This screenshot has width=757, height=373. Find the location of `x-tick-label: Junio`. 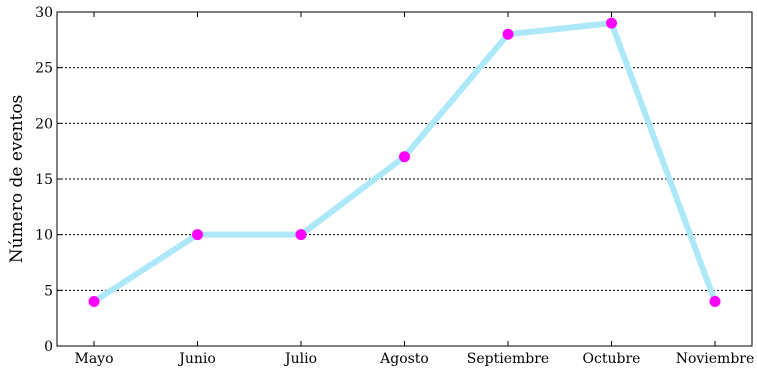

x-tick-label: Junio is located at coordinates (196, 359).